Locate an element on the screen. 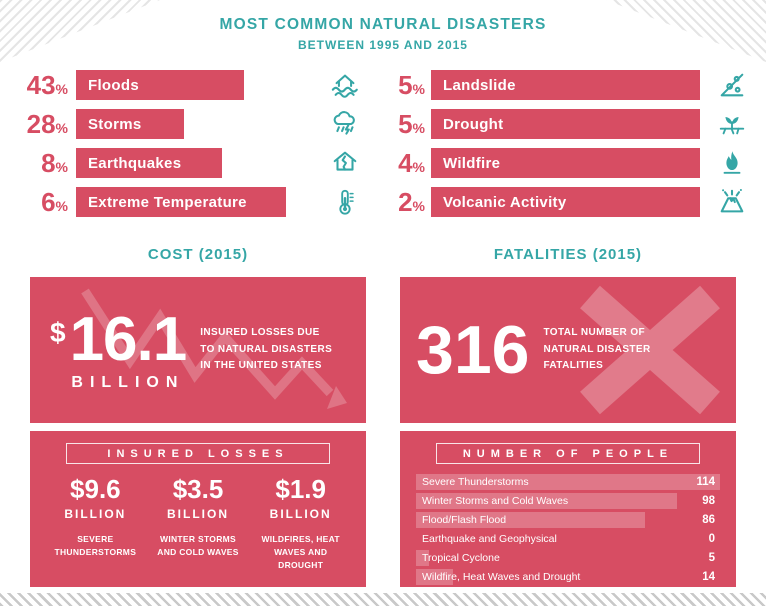  disaster-bar: Earthquakes is located at coordinates (149, 163).